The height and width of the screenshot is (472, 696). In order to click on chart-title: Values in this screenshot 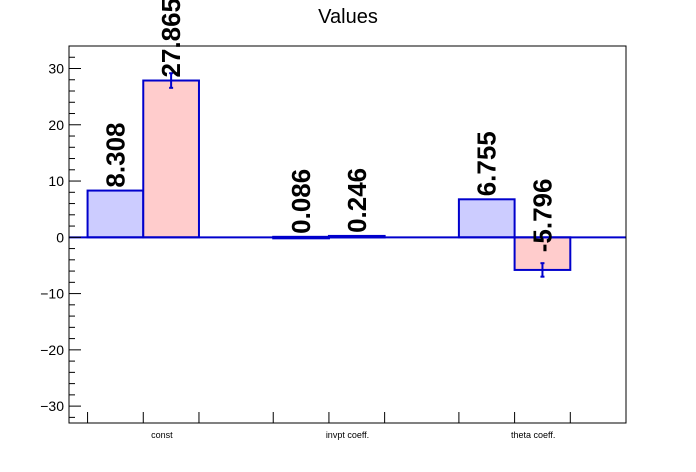, I will do `click(348, 17)`.